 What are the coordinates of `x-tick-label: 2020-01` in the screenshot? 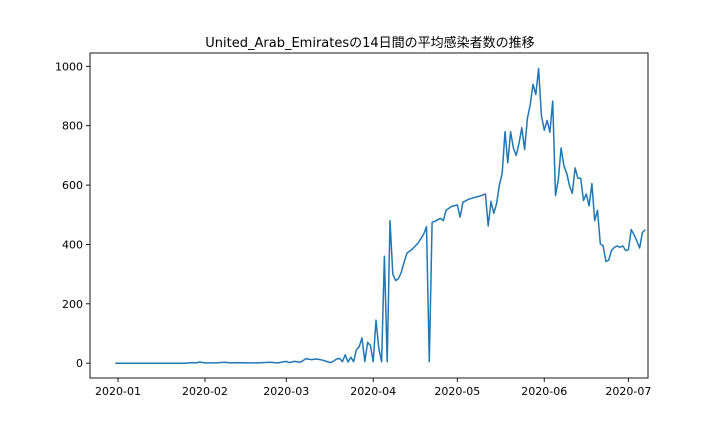 It's located at (118, 391).